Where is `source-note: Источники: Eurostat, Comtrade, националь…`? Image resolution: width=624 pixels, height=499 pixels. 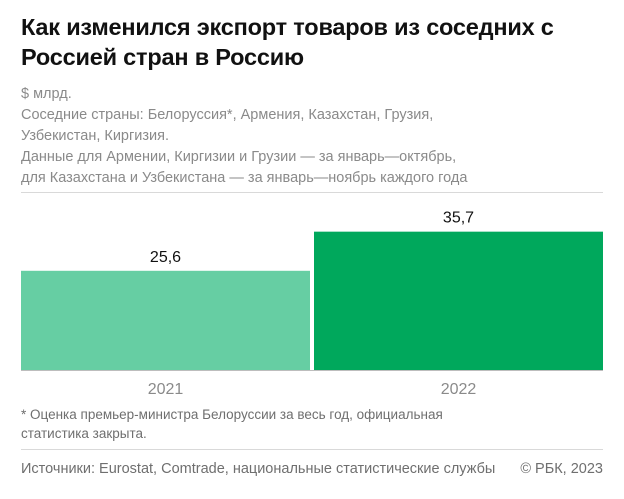
source-note: Источники: Eurostat, Comtrade, националь… is located at coordinates (258, 469).